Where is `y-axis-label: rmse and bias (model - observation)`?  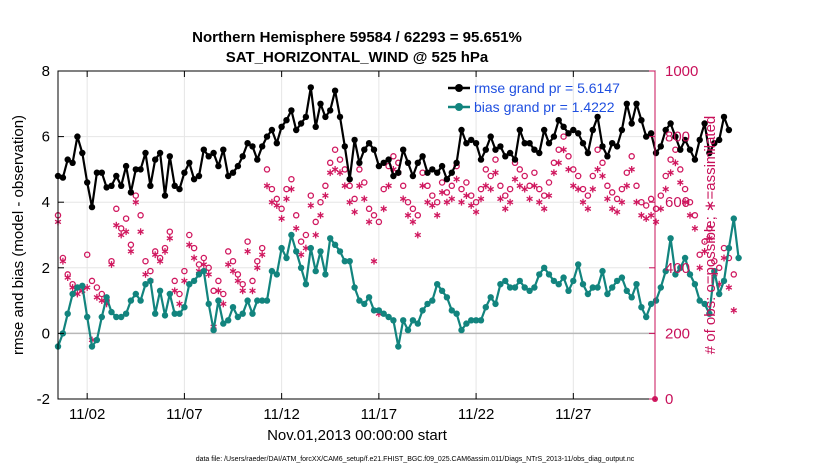
y-axis-label: rmse and bias (model - observation) is located at coordinates (18, 235).